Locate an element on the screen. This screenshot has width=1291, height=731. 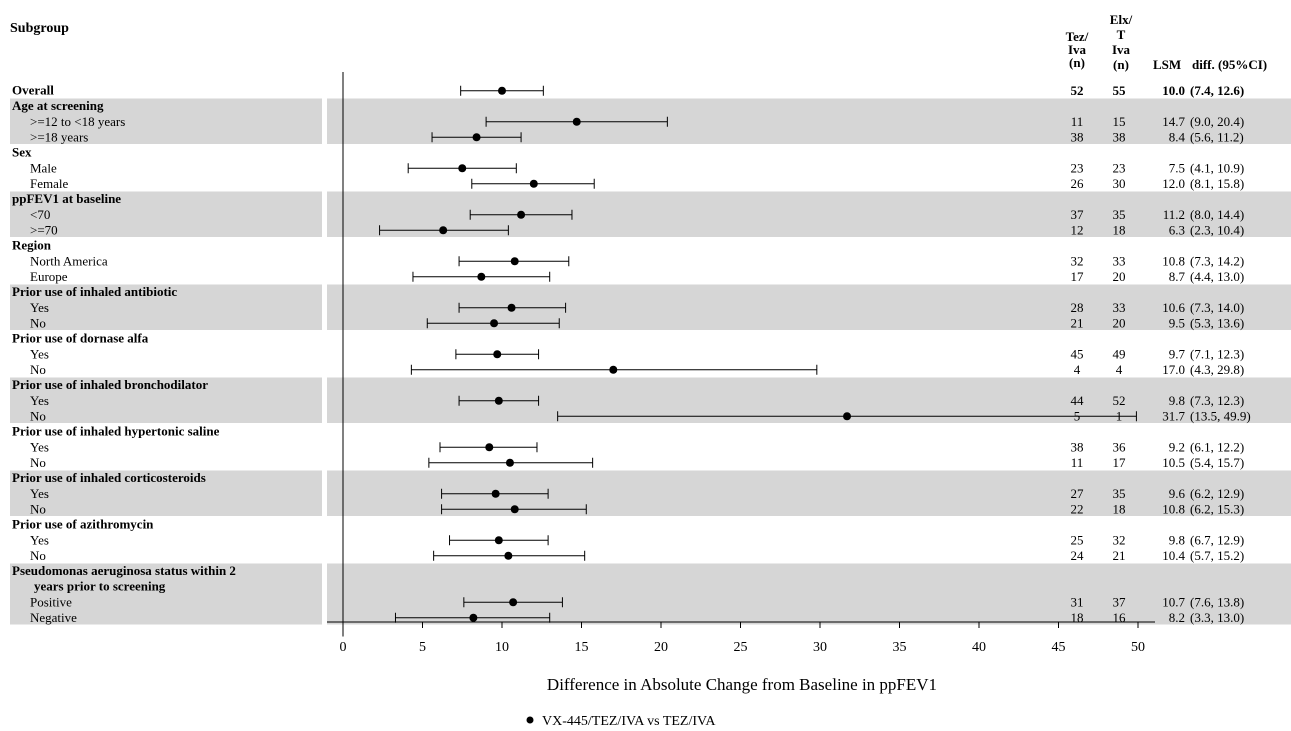
n-elx: 38 is located at coordinates (1119, 136).